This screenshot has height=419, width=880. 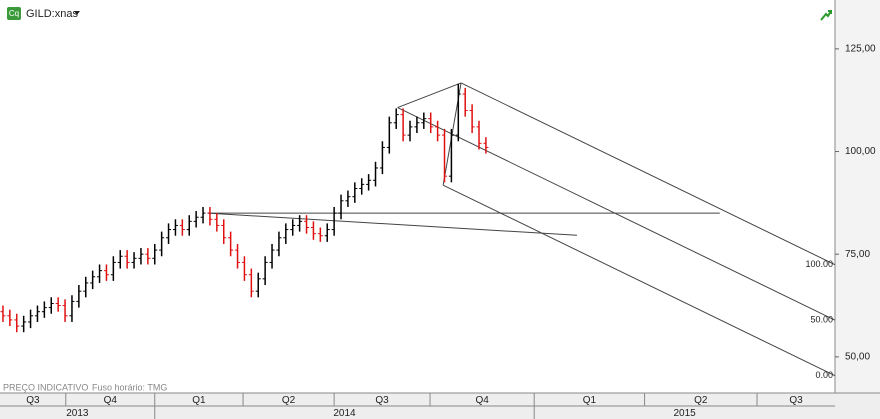 I want to click on footer: PREÇO INDICATIVO, so click(x=45, y=387).